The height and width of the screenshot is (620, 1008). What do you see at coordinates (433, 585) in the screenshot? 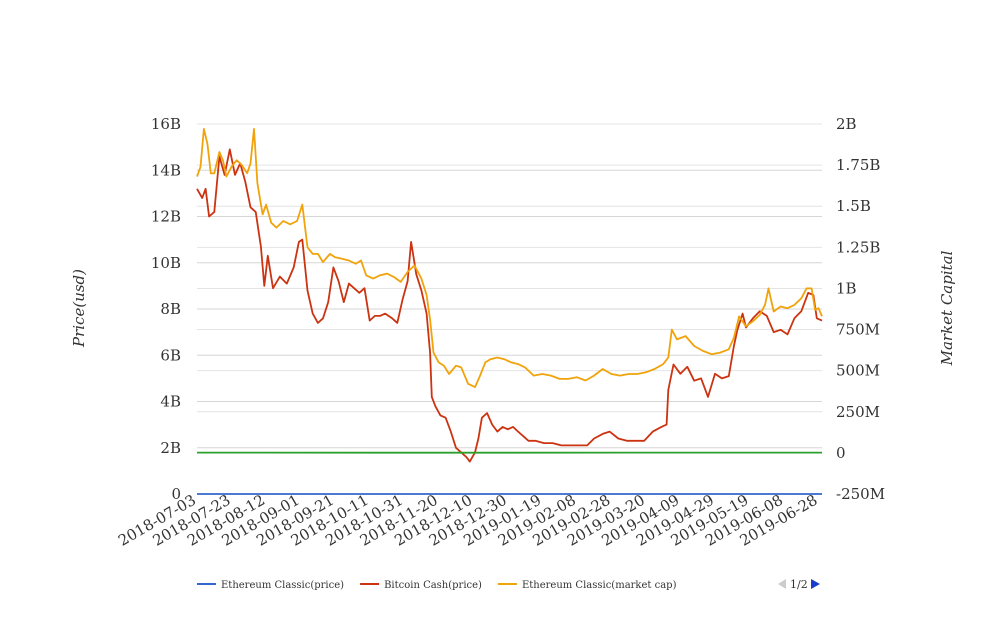
I see `legend-label-bitcoin-cash-price: Bitcoin Cash(price)` at bounding box center [433, 585].